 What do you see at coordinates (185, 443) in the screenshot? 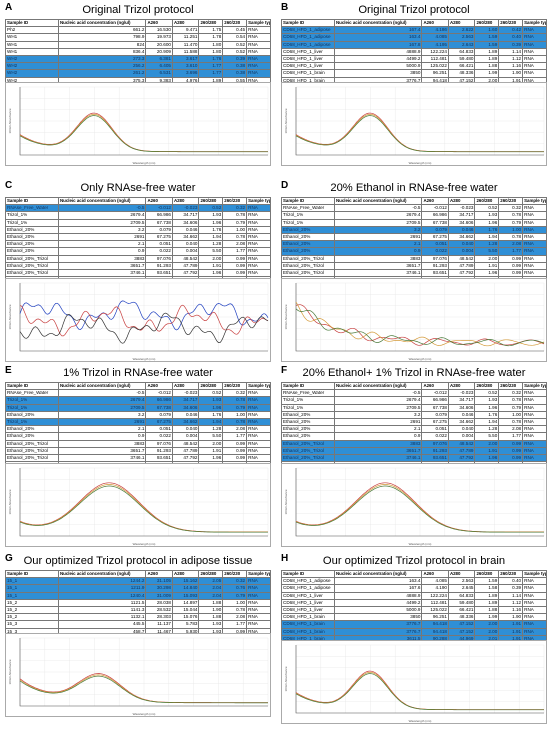
I see `table-cell: 48.542` at bounding box center [185, 443].